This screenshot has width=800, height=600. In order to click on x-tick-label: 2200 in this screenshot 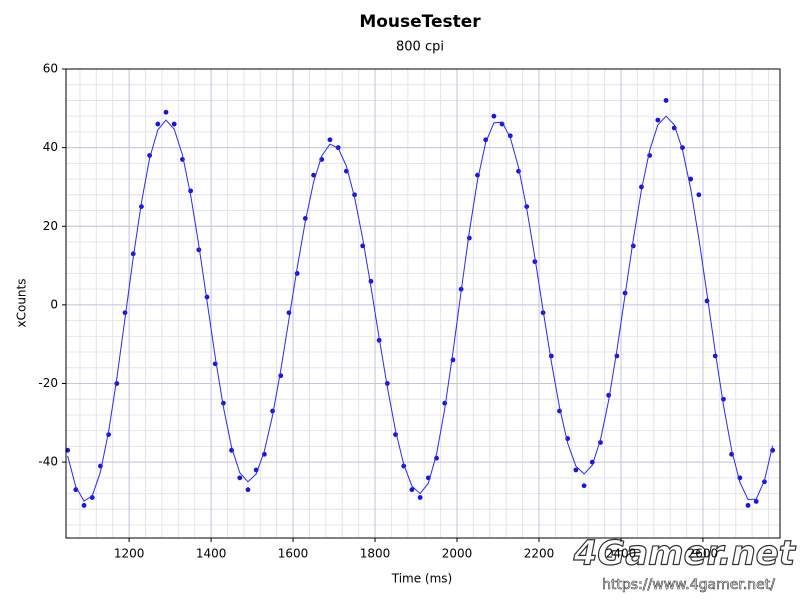, I will do `click(539, 554)`.